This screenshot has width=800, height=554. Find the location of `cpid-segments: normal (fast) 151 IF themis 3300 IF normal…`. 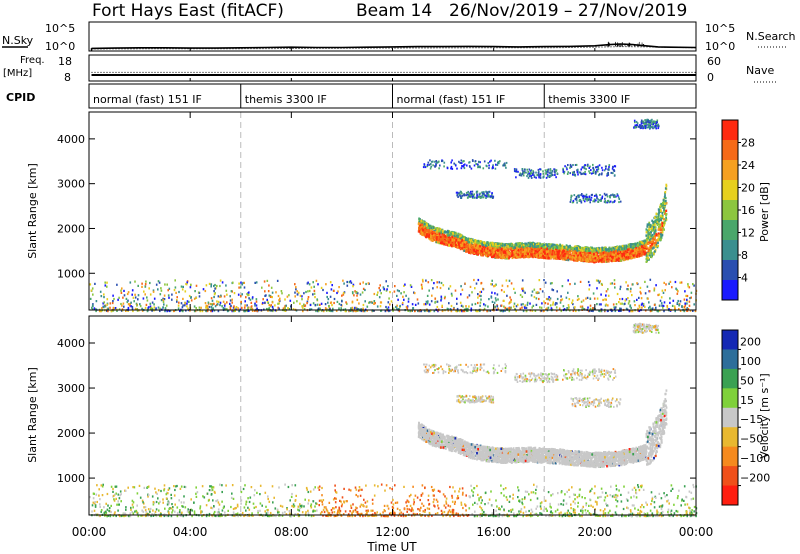

cpid-segments: normal (fast) 151 IF themis 3300 IF normal… is located at coordinates (361, 96).